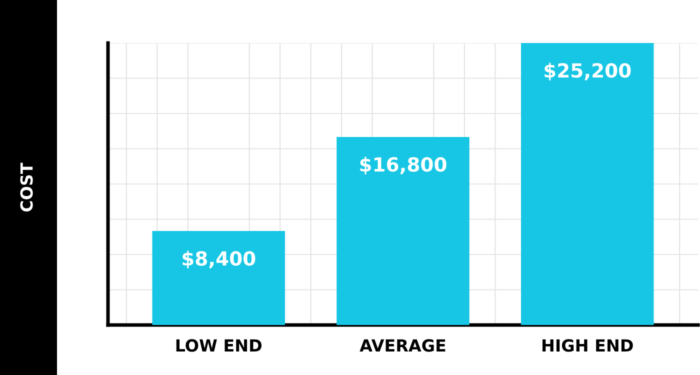 Image resolution: width=700 pixels, height=375 pixels. What do you see at coordinates (403, 165) in the screenshot?
I see `data-label: $16,800` at bounding box center [403, 165].